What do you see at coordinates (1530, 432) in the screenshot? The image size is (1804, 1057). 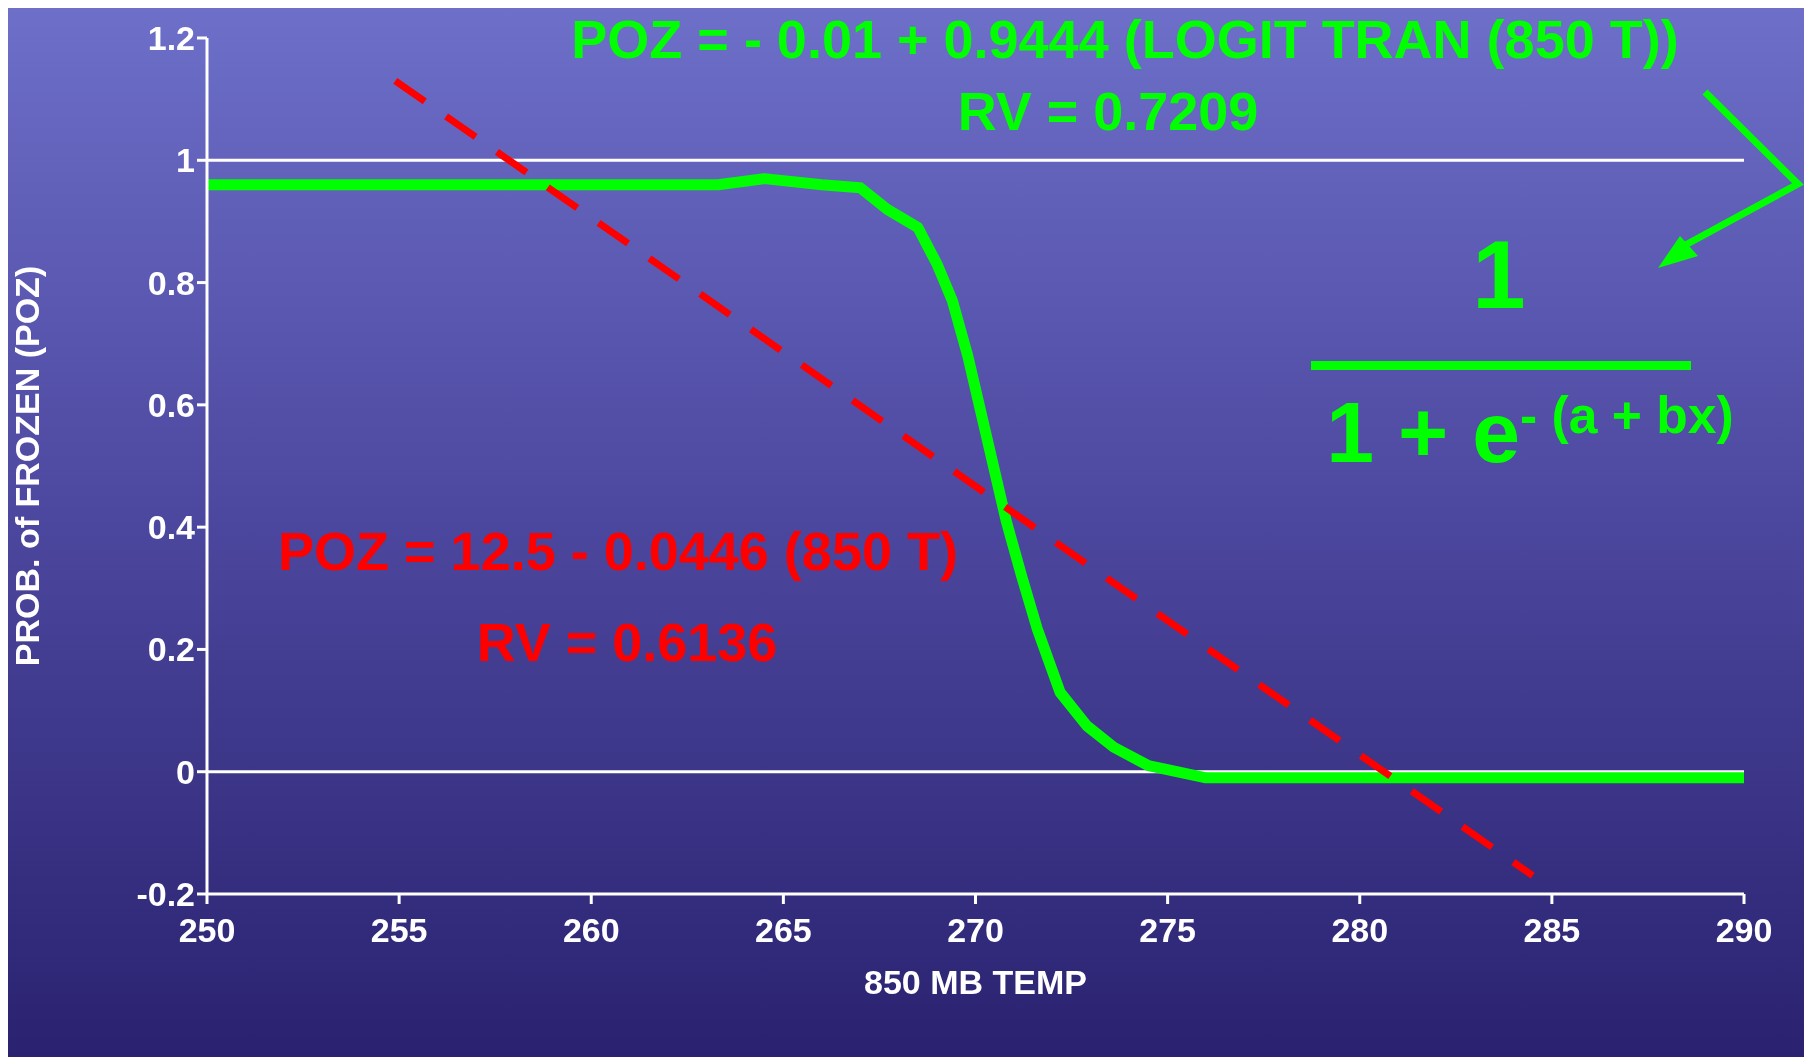 I see `annotation: 1 + e$^{- (a + bx)}$` at bounding box center [1530, 432].